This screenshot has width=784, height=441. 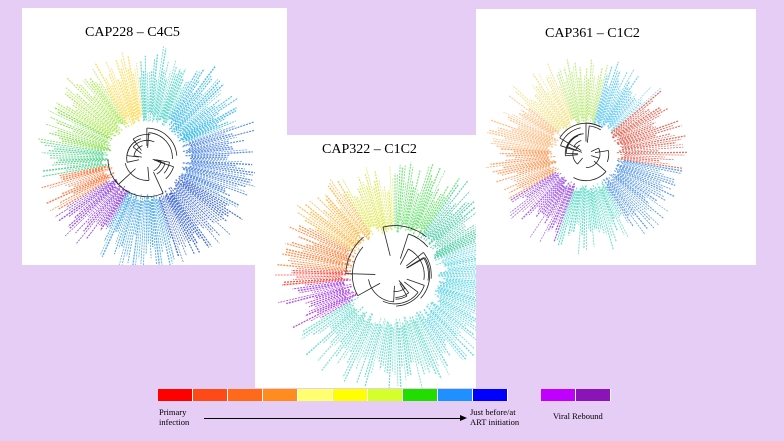 I want to click on cap322-tip-labels, so click(x=586, y=157).